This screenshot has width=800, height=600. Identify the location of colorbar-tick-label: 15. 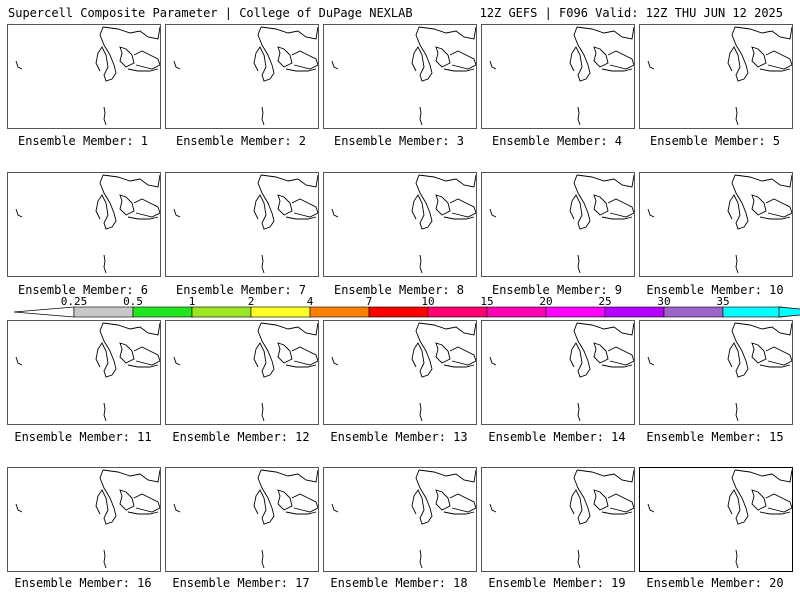
(487, 301).